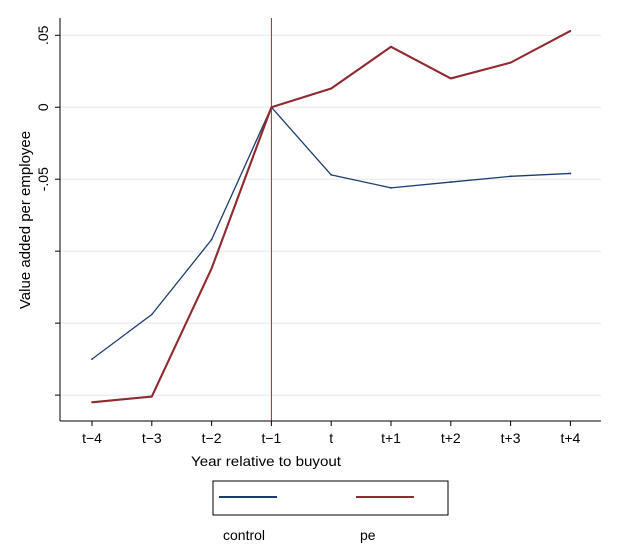  Describe the element at coordinates (244, 535) in the screenshot. I see `legend-label-control: control` at that location.